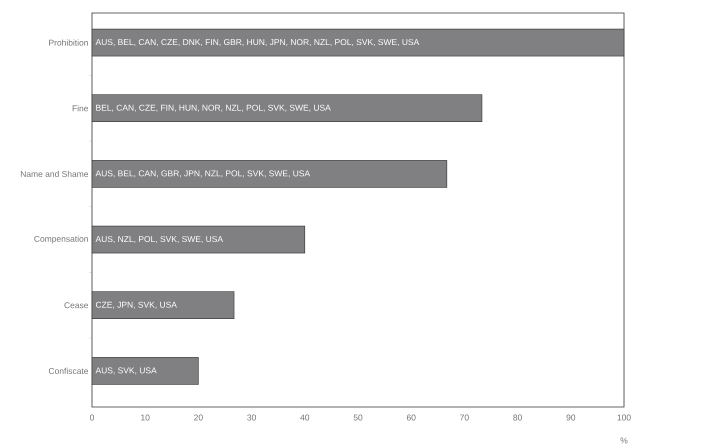 The height and width of the screenshot is (448, 709). I want to click on data-label: BEL, CAN, CZE, FIN, HUN, NOR, NZL, POL, SVK, SWE, USA, so click(213, 108).